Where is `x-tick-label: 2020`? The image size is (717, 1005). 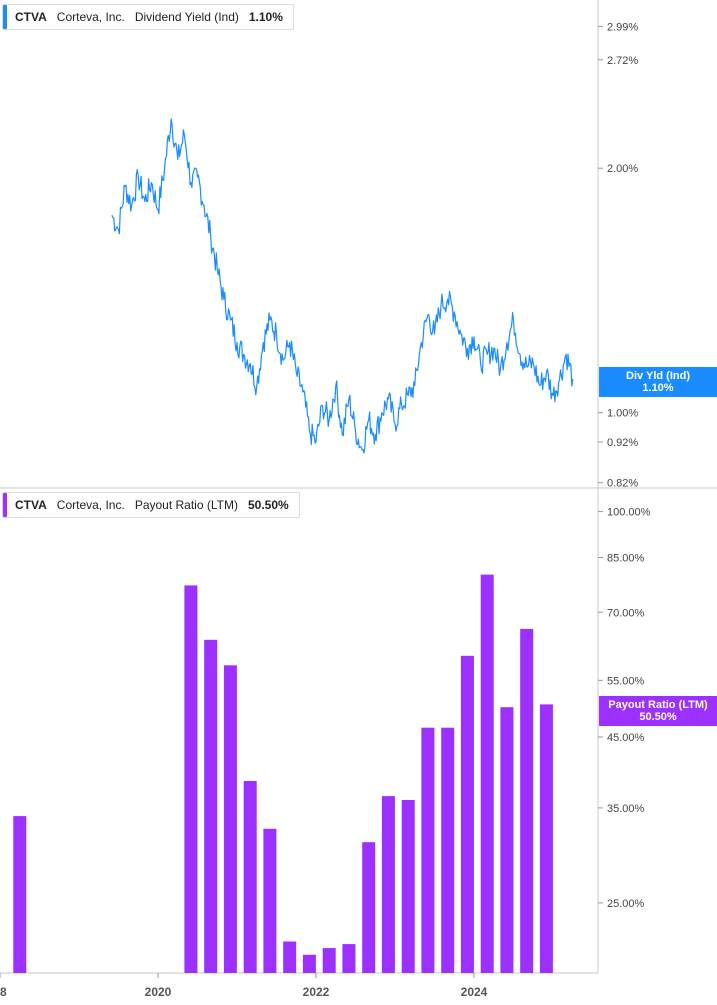 x-tick-label: 2020 is located at coordinates (158, 992).